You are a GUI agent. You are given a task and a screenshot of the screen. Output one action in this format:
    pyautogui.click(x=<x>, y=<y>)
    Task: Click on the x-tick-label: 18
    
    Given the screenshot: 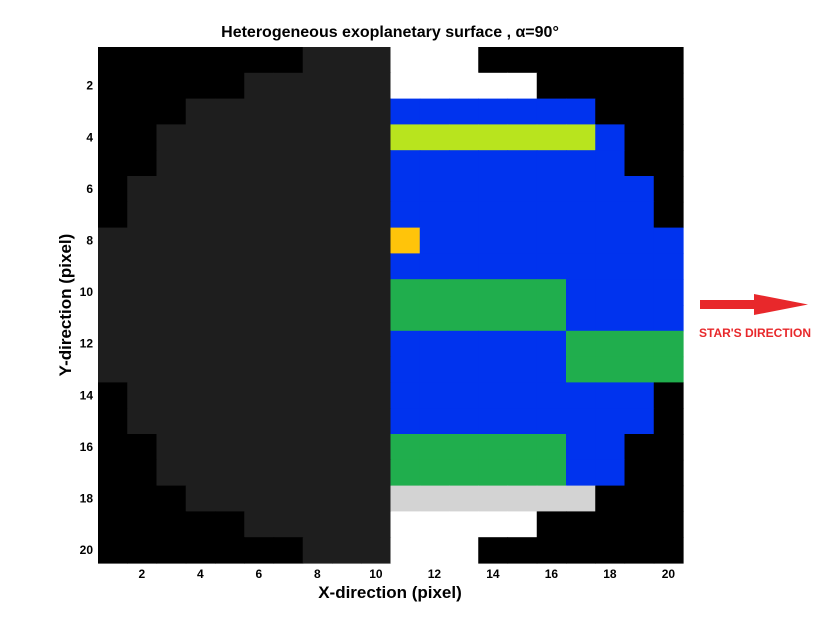 What is the action you would take?
    pyautogui.click(x=610, y=574)
    